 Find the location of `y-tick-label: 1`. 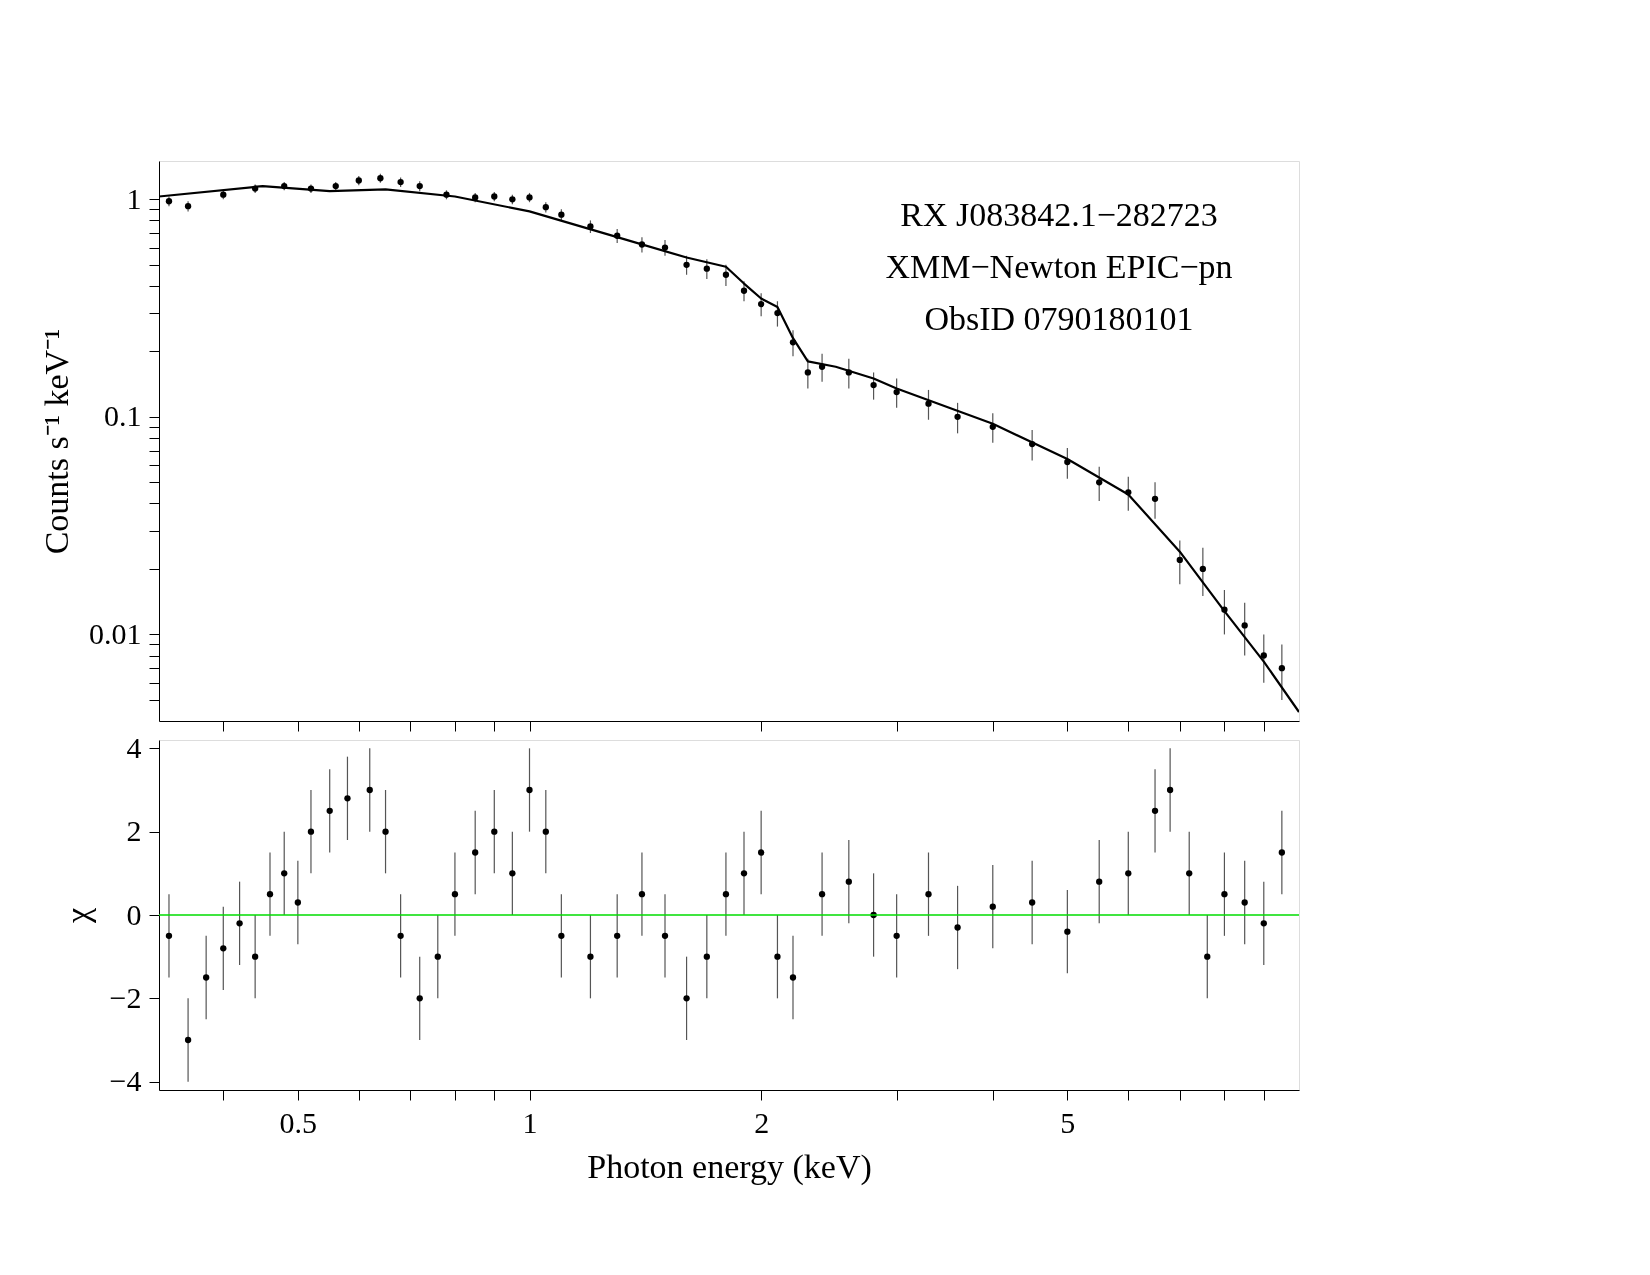

y-tick-label: 1 is located at coordinates (134, 198).